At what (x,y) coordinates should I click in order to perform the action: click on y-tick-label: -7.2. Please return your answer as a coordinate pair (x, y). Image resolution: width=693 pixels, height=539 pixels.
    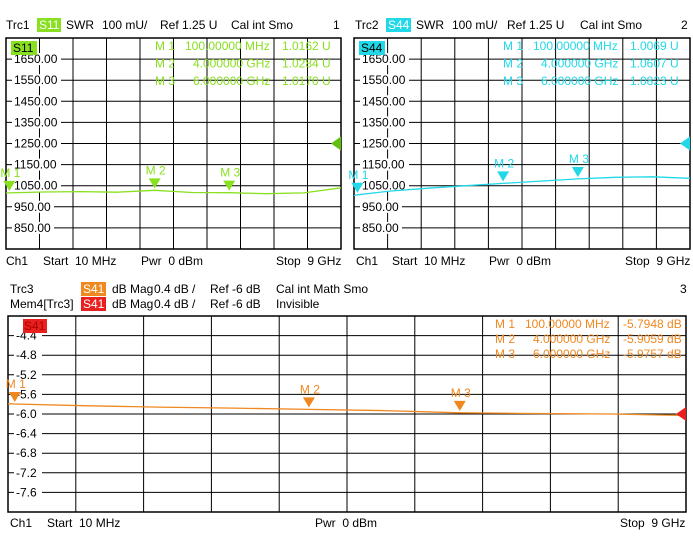
    Looking at the image, I should click on (26, 473).